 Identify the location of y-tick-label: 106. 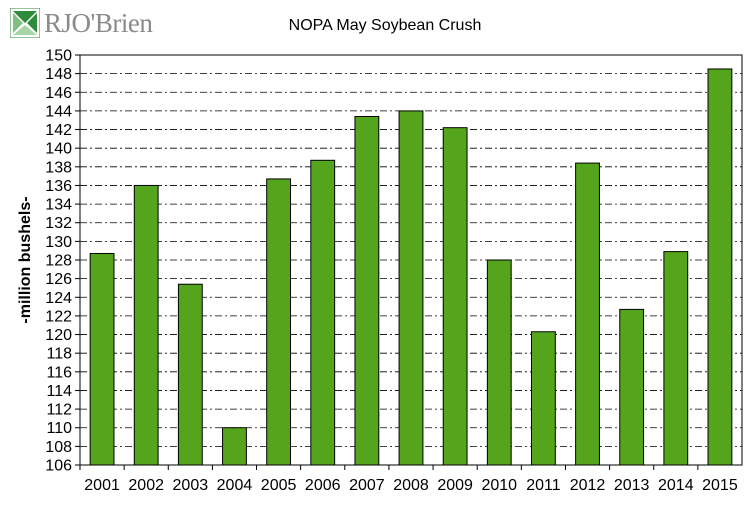
(58, 466).